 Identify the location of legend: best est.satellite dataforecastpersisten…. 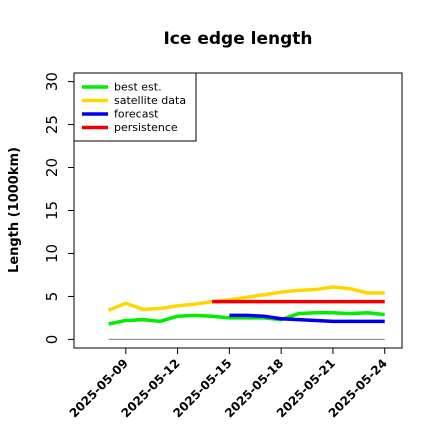
(135, 107).